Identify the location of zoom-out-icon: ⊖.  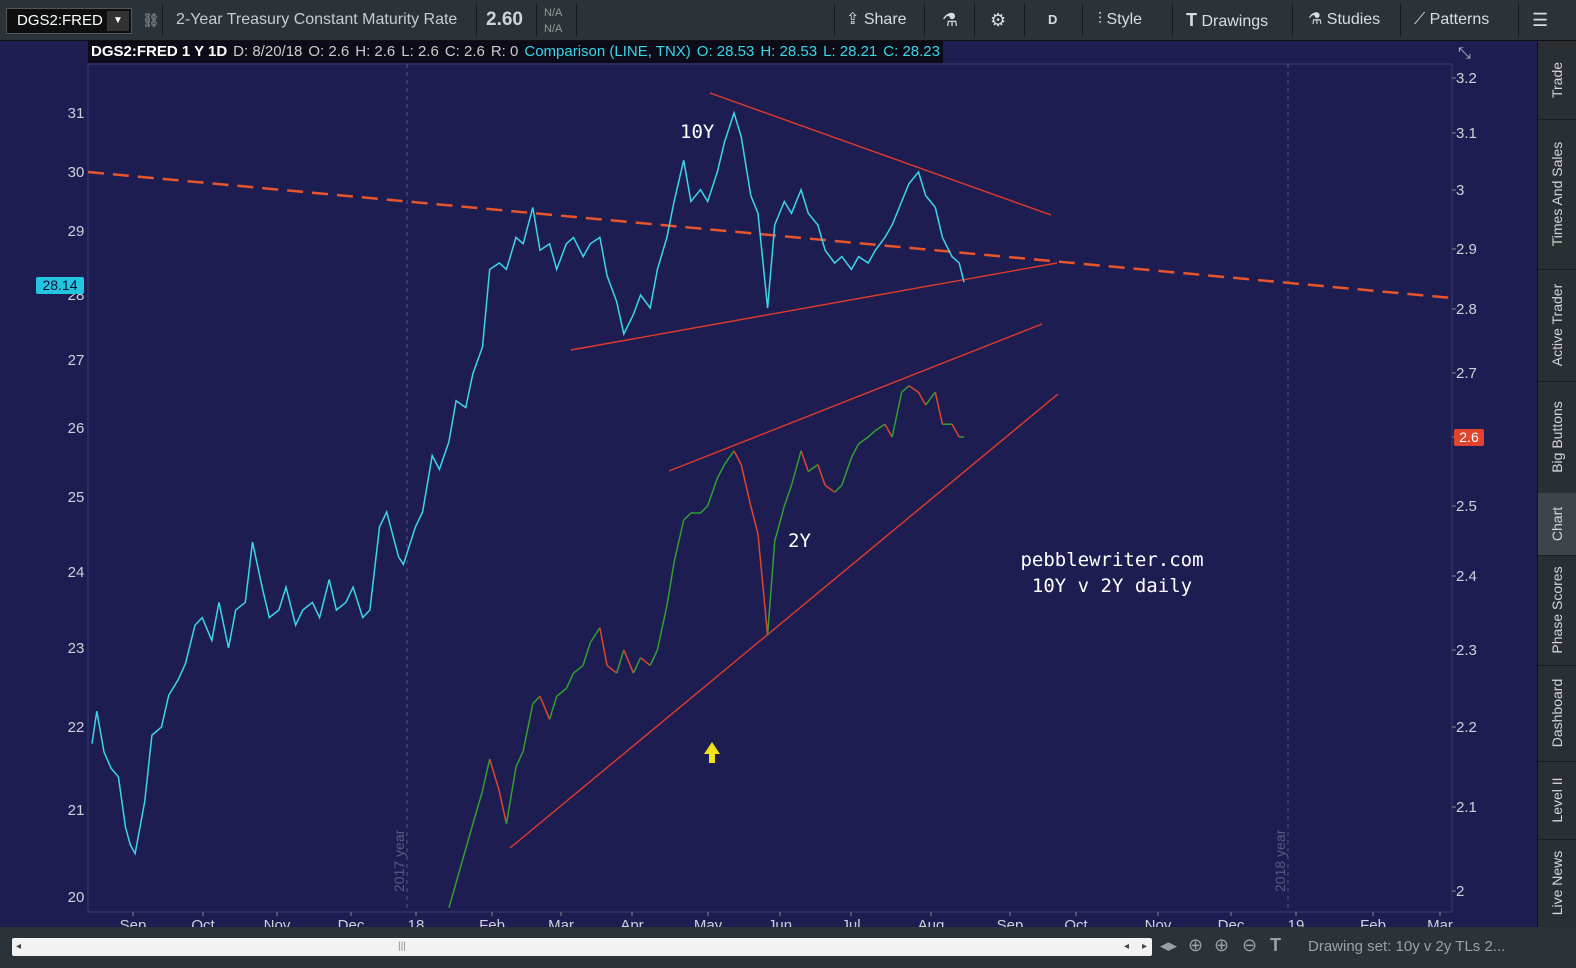
(1250, 945).